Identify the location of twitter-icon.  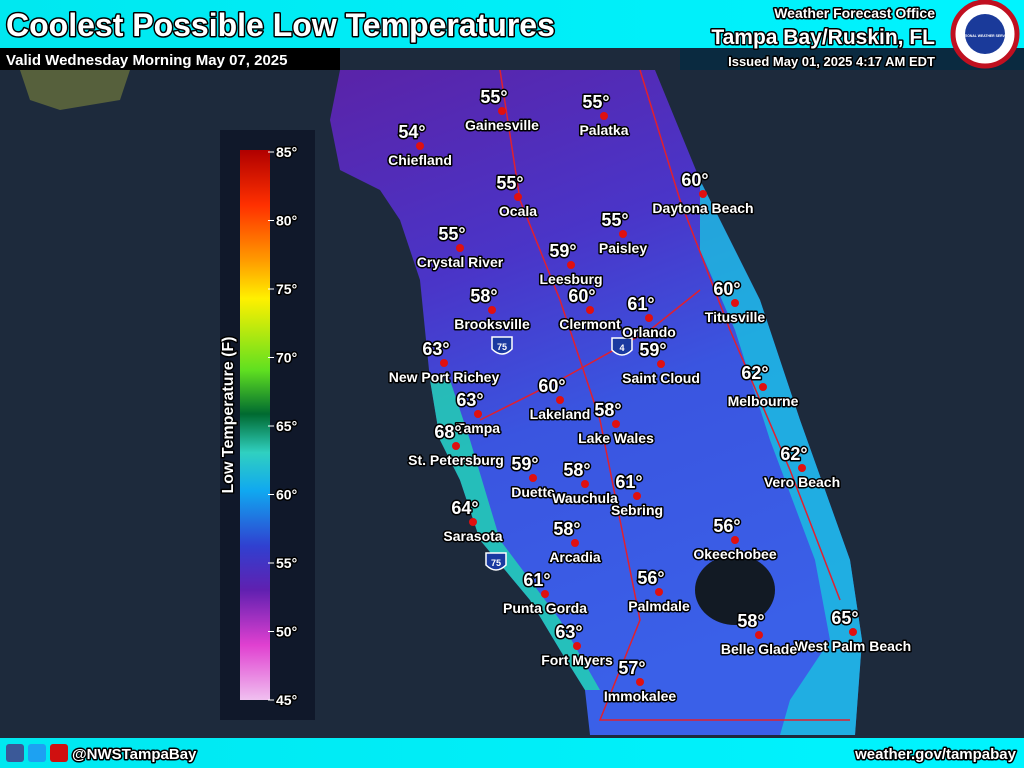
(37, 753).